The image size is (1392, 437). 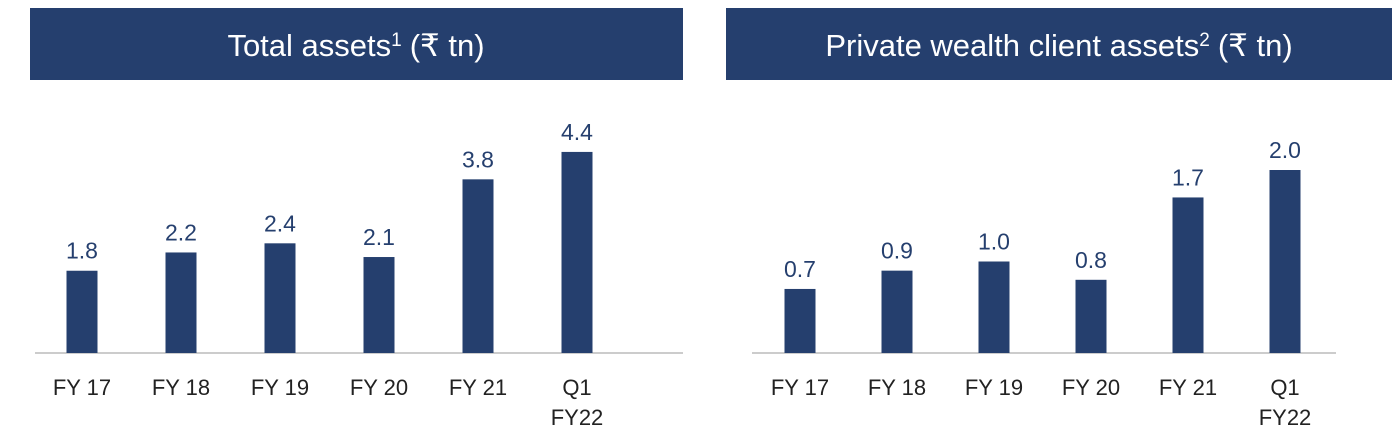 What do you see at coordinates (1012, 45) in the screenshot?
I see `title-text: Private wealth client assets` at bounding box center [1012, 45].